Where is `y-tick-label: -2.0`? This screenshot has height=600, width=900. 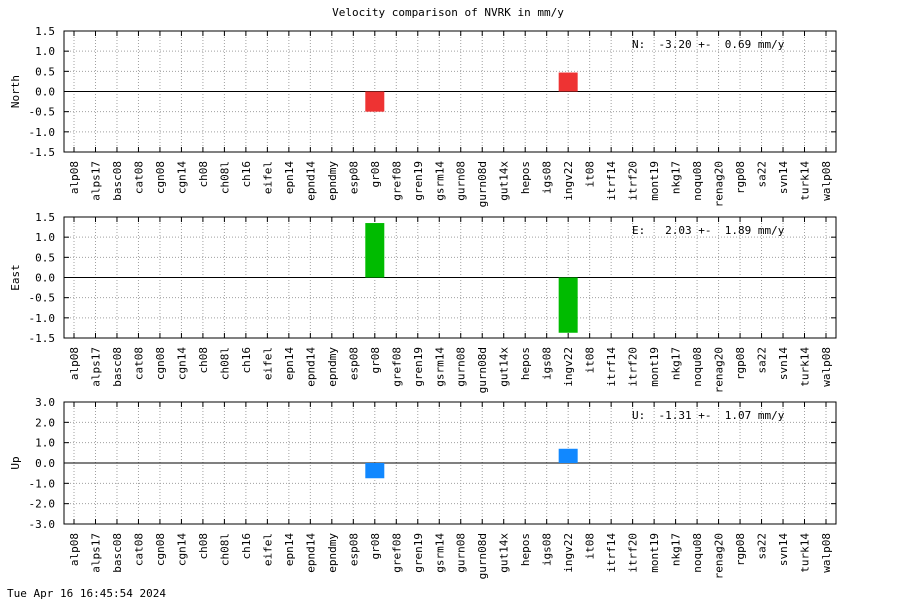
y-tick-label: -2.0 is located at coordinates (42, 504).